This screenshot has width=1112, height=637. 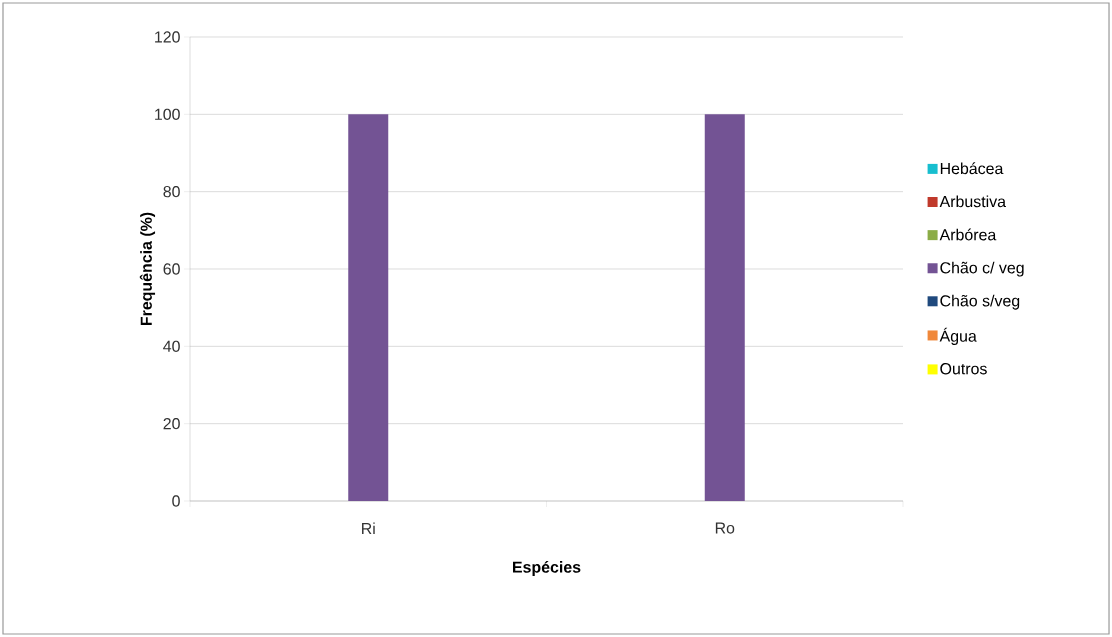 I want to click on legend-label: Outros, so click(x=963, y=369).